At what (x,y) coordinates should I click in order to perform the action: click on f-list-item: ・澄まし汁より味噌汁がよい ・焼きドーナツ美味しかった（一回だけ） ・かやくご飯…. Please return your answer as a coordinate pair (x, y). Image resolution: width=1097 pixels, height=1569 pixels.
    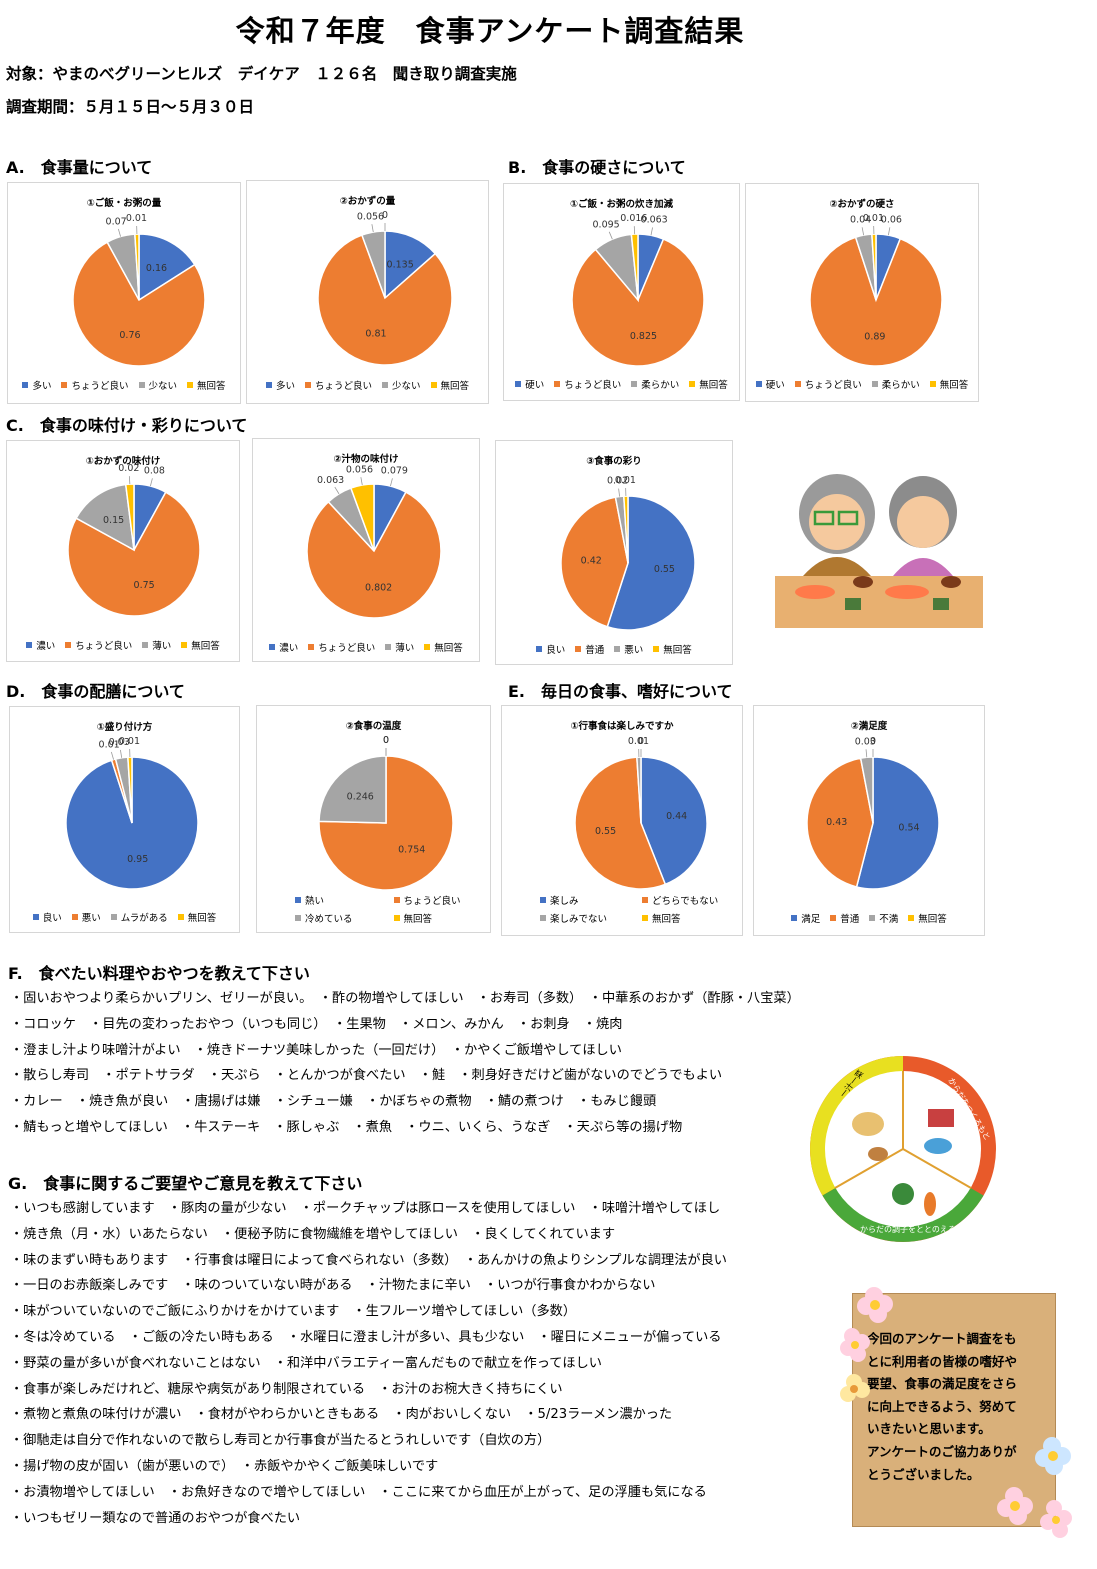
    Looking at the image, I should click on (316, 1050).